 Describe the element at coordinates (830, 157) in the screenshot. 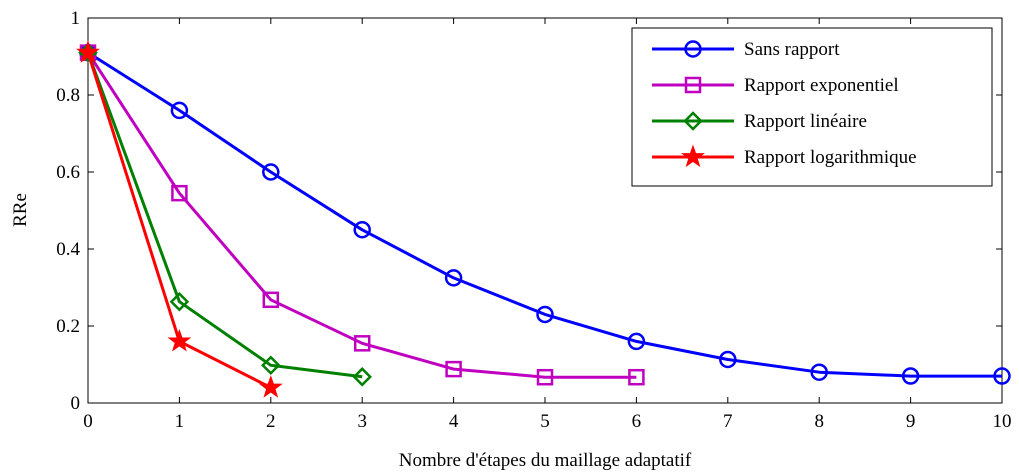

I see `legend-label: Rapport logarithmique` at that location.